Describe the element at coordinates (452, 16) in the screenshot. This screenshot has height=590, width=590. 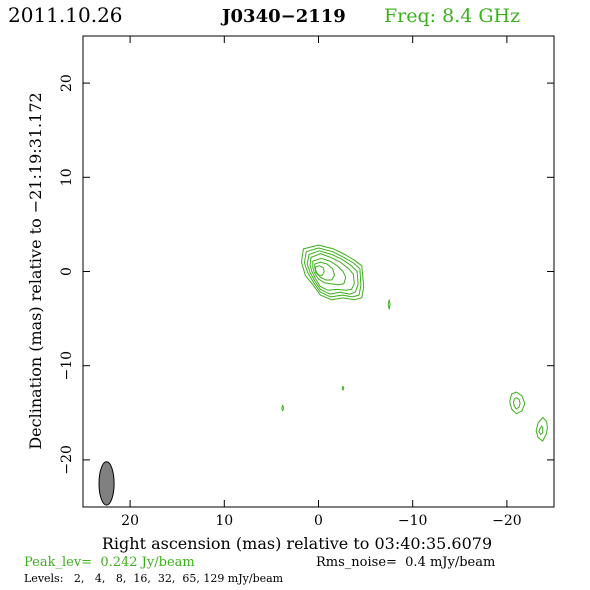
I see `frequency-label: Freq: 8.4 GHz` at that location.